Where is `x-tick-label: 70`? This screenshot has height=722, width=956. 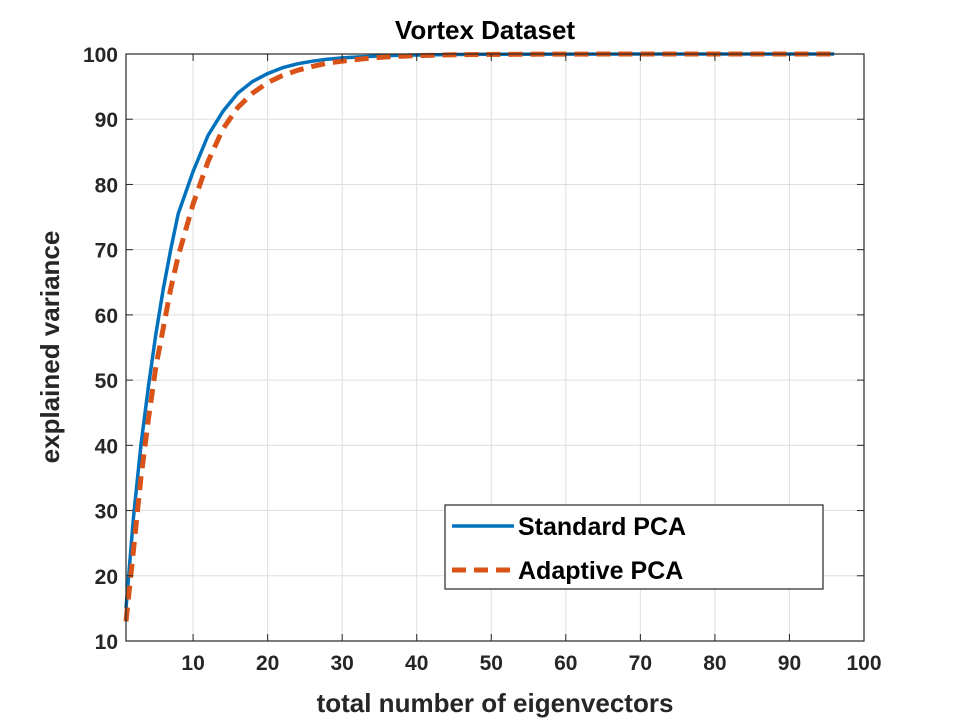 x-tick-label: 70 is located at coordinates (640, 663).